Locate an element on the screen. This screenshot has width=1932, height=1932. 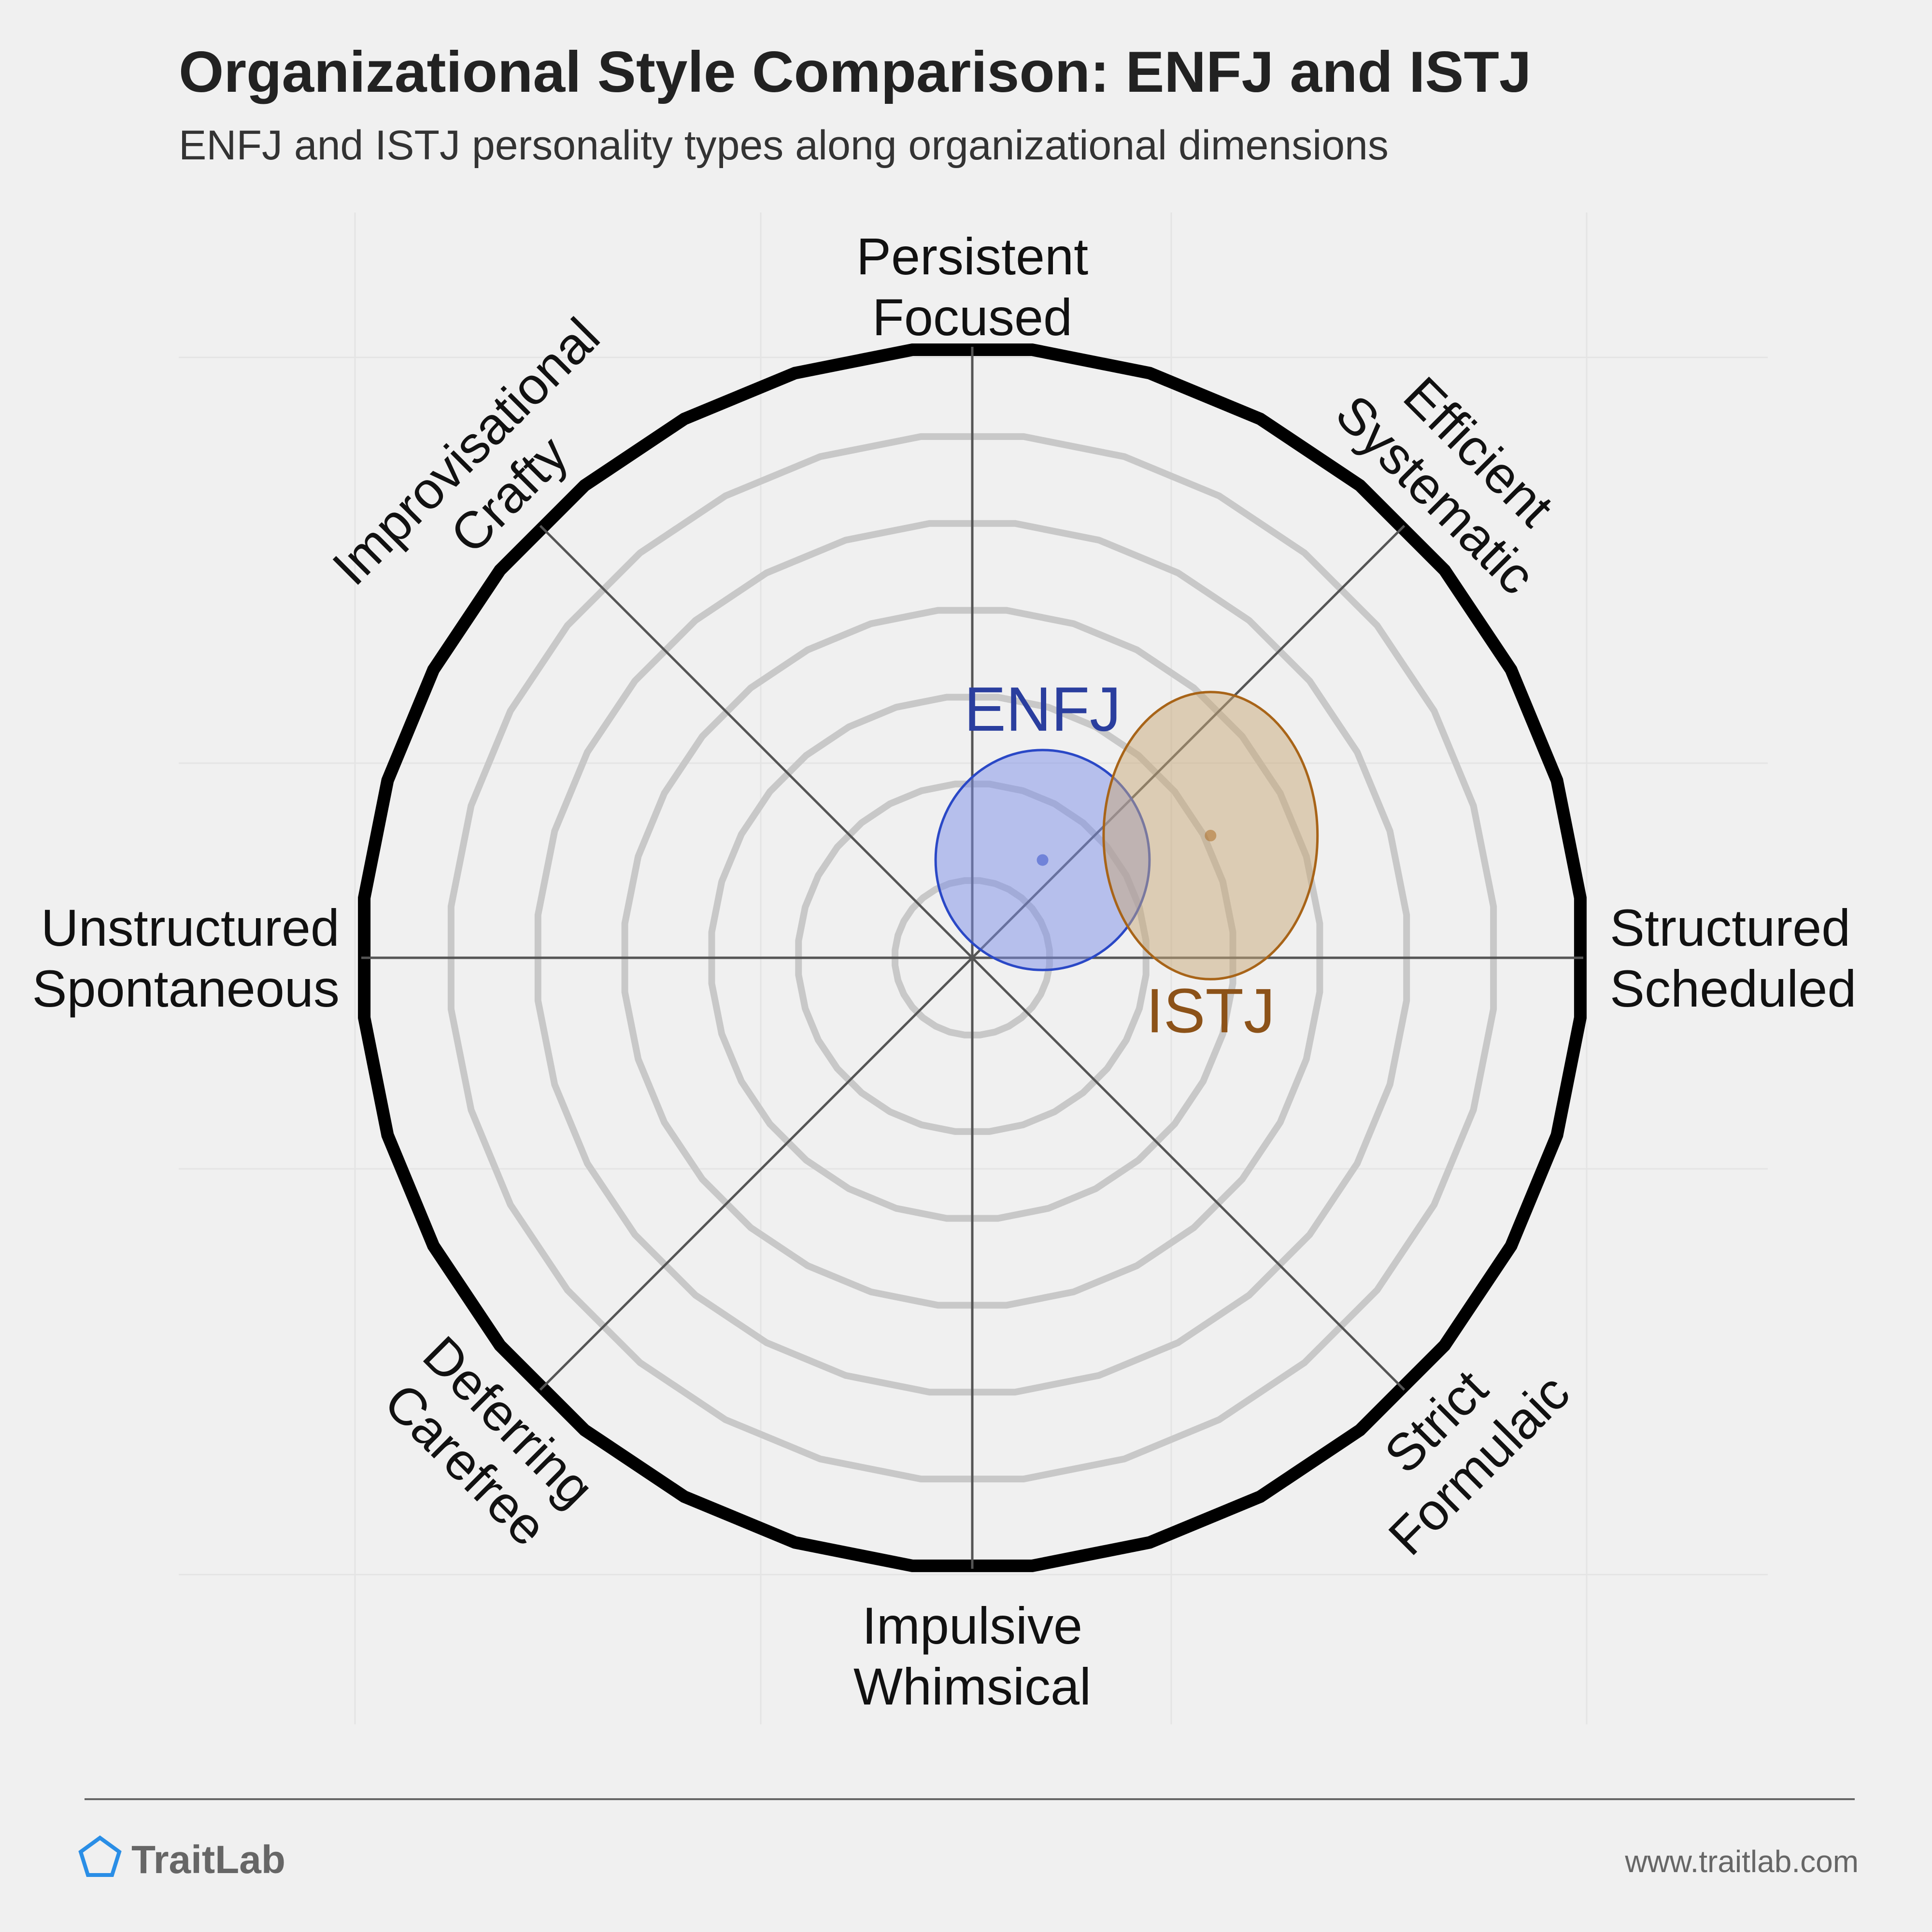
axis-label-line: Spontaneous is located at coordinates (186, 988).